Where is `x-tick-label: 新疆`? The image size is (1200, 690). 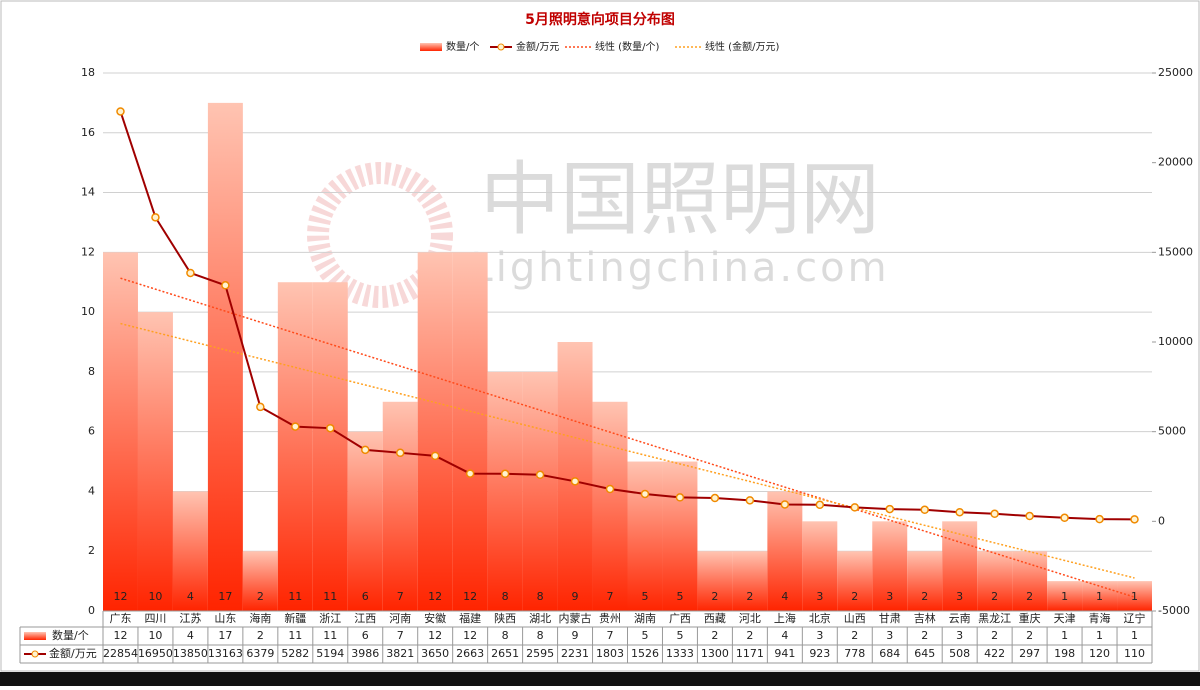
x-tick-label: 新疆 is located at coordinates (295, 618).